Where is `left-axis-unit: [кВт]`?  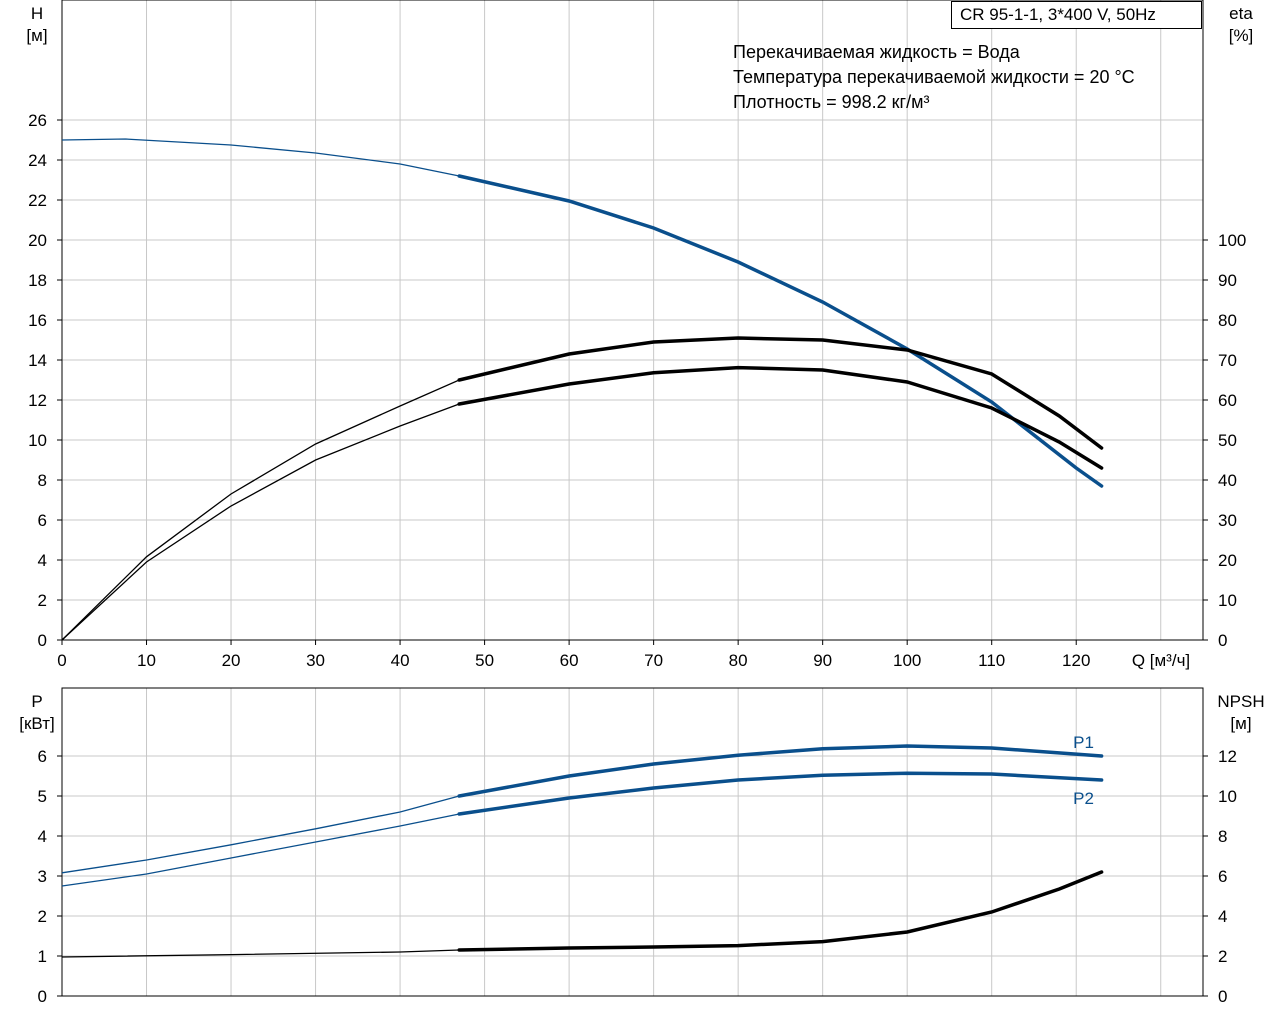 left-axis-unit: [кВт] is located at coordinates (36, 723).